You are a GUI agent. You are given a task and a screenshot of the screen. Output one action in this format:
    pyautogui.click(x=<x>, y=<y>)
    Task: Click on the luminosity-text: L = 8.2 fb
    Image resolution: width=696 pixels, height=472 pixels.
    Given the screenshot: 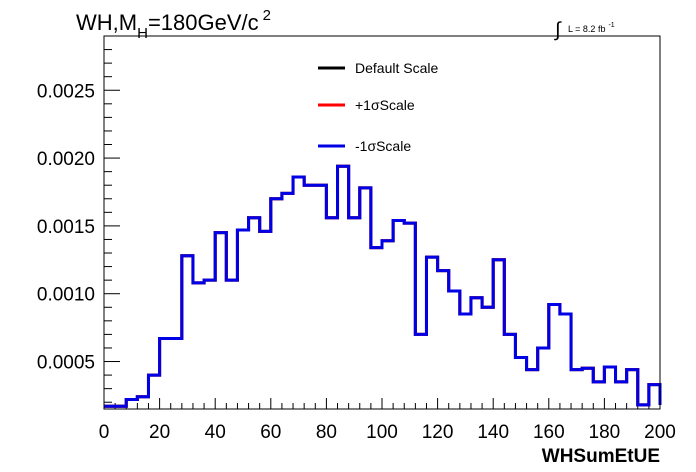 What is the action you would take?
    pyautogui.click(x=586, y=29)
    